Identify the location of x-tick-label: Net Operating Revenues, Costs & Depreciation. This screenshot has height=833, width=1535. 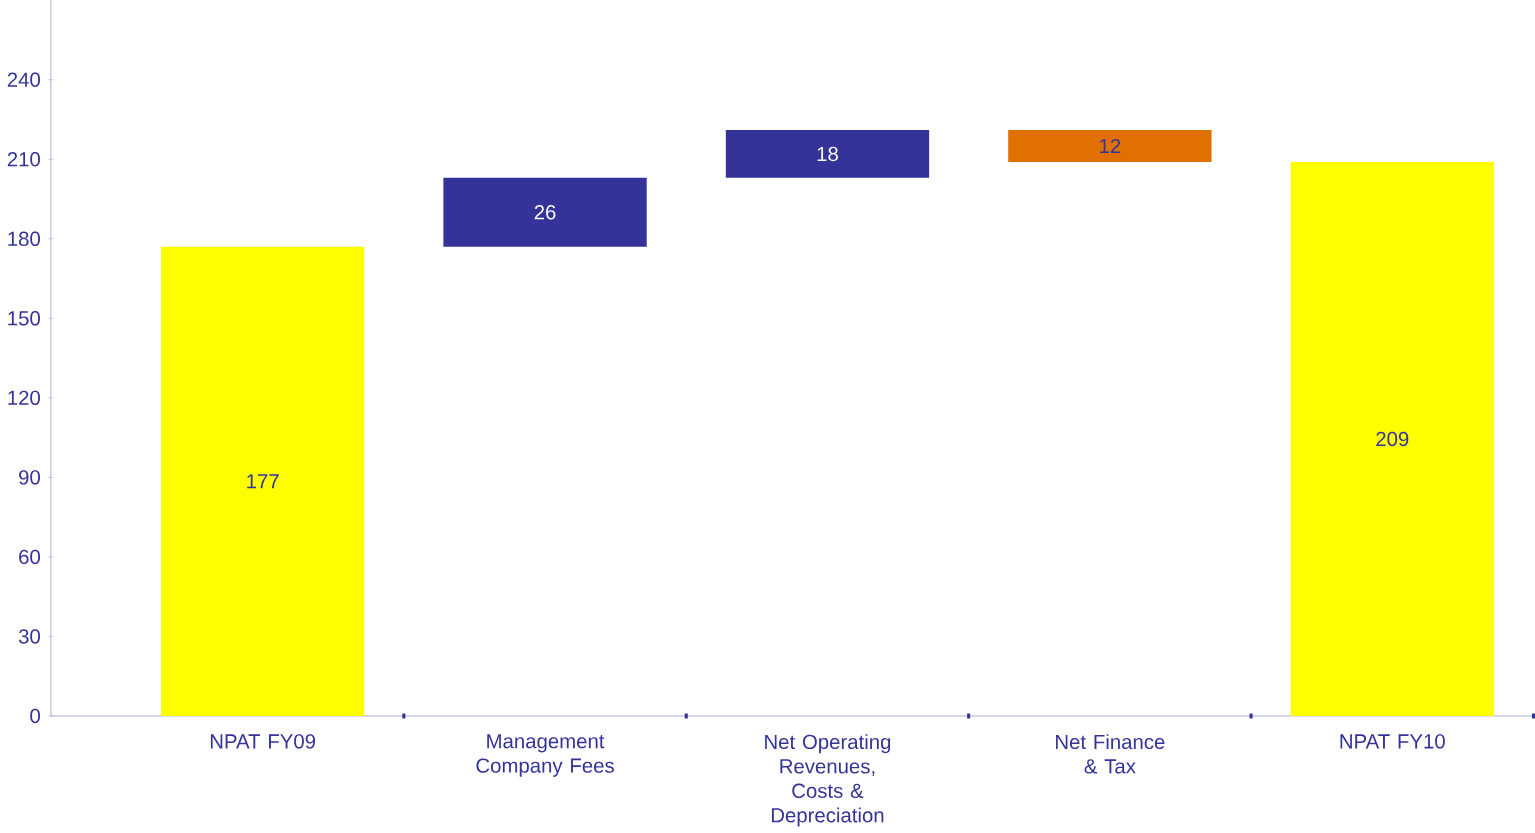
(828, 780).